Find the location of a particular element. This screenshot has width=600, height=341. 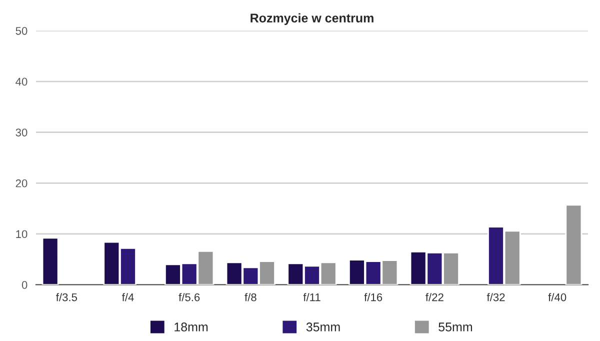

y-tick-label: 50 is located at coordinates (22, 30).